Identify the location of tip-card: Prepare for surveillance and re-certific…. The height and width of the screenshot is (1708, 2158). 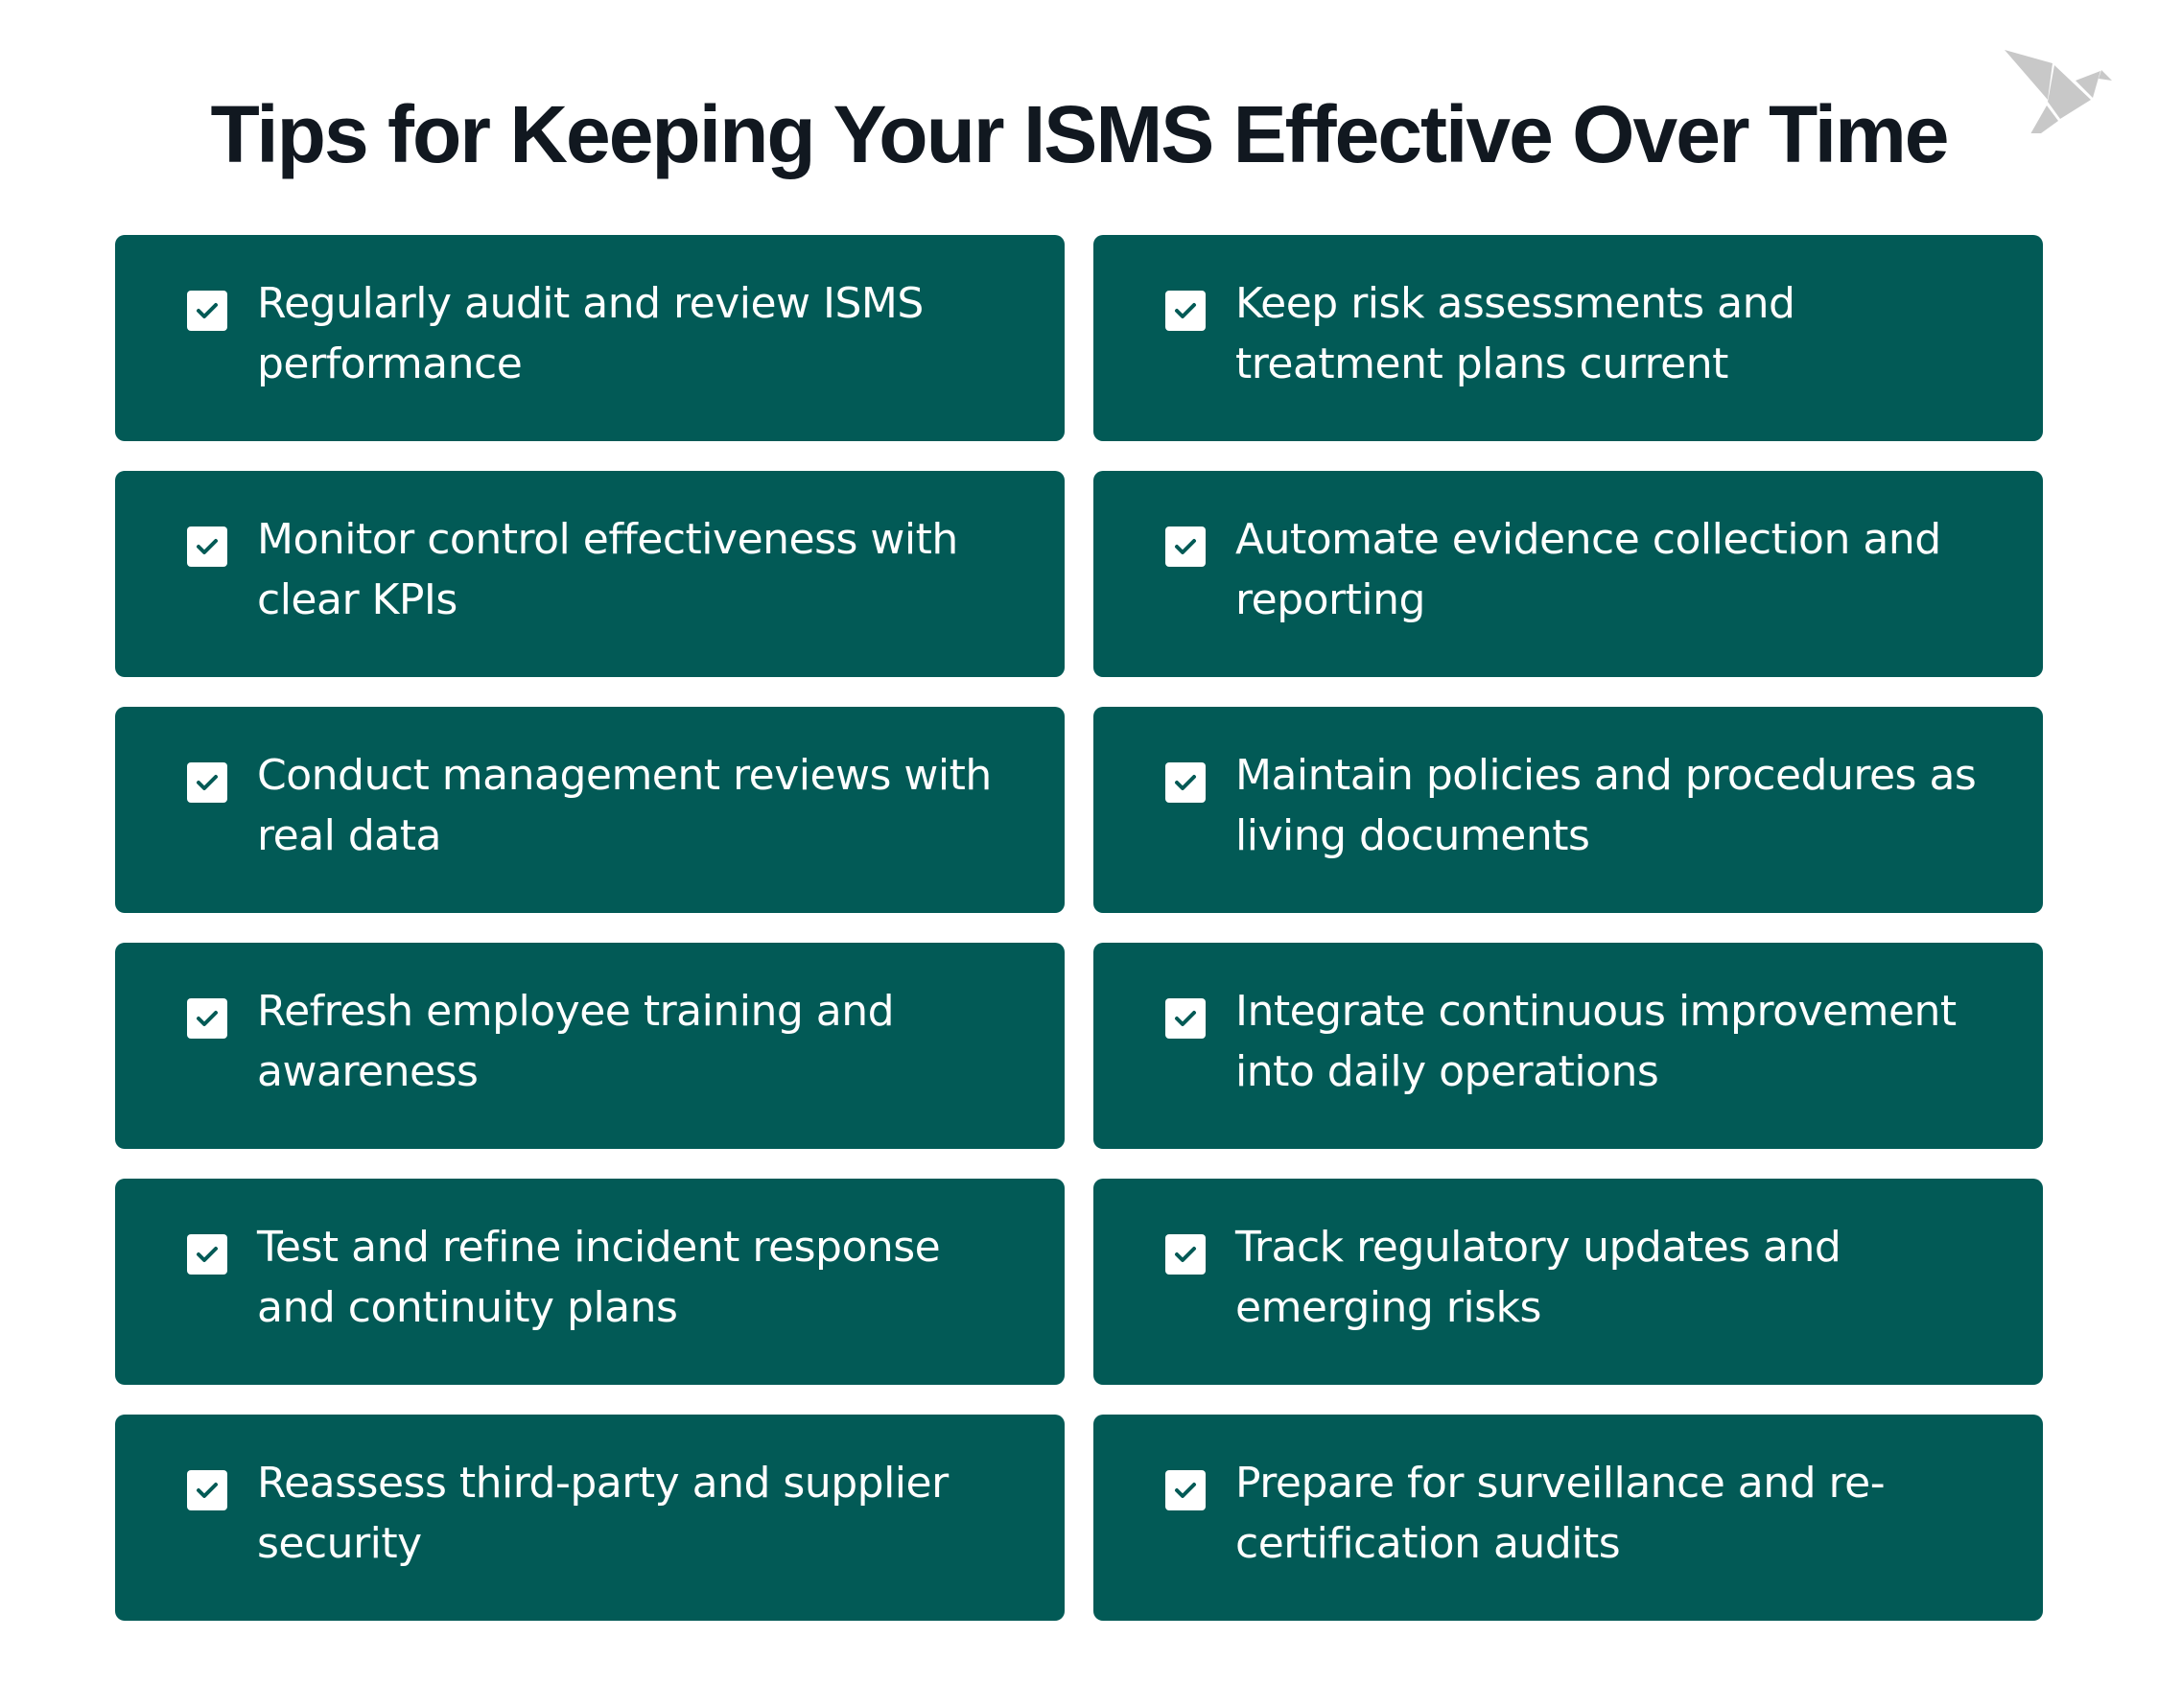
(1568, 1518).